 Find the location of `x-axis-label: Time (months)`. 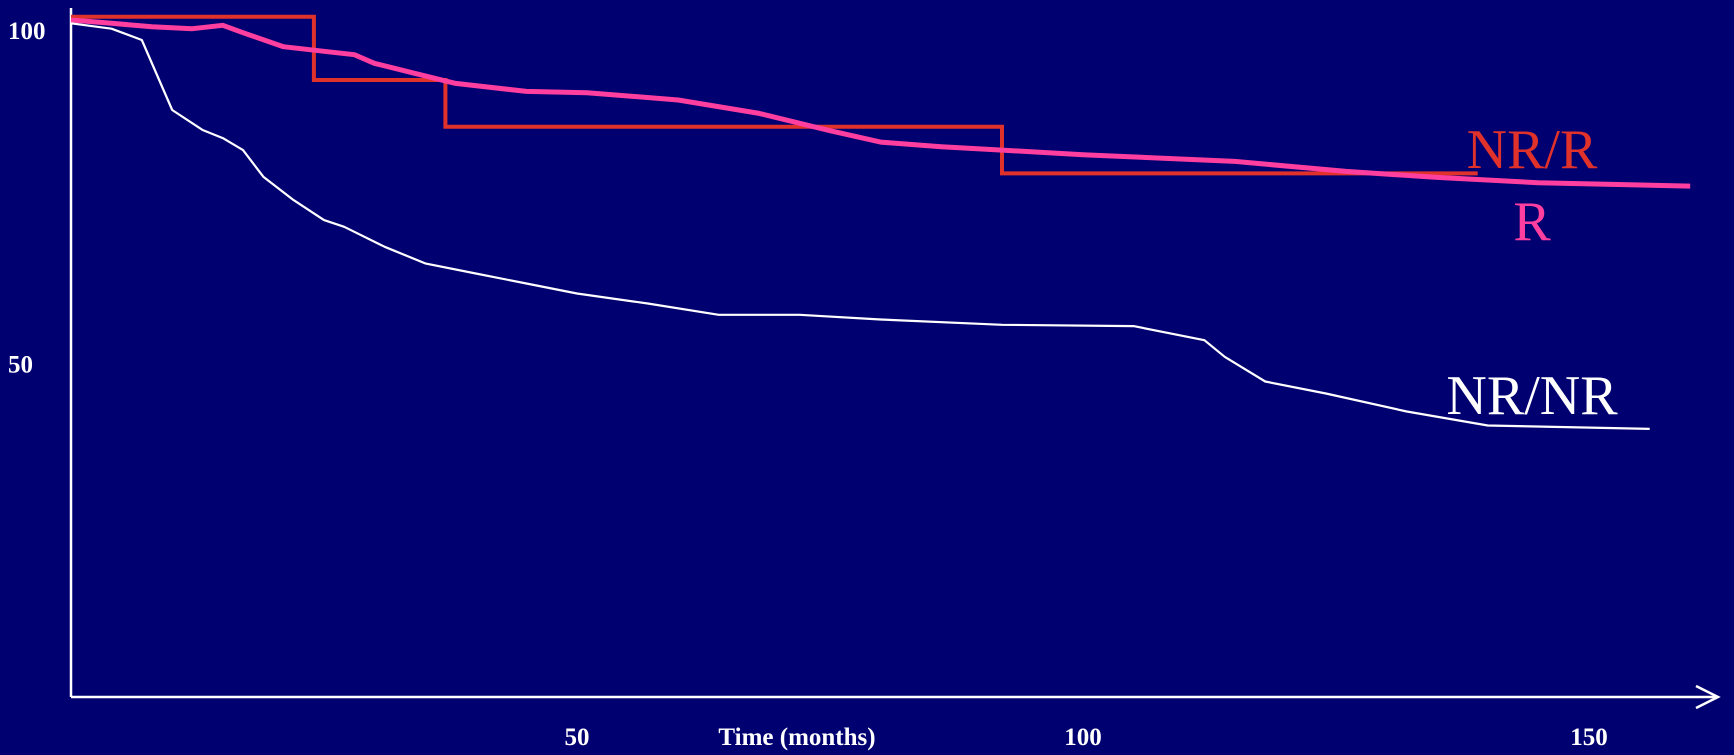

x-axis-label: Time (months) is located at coordinates (796, 737).